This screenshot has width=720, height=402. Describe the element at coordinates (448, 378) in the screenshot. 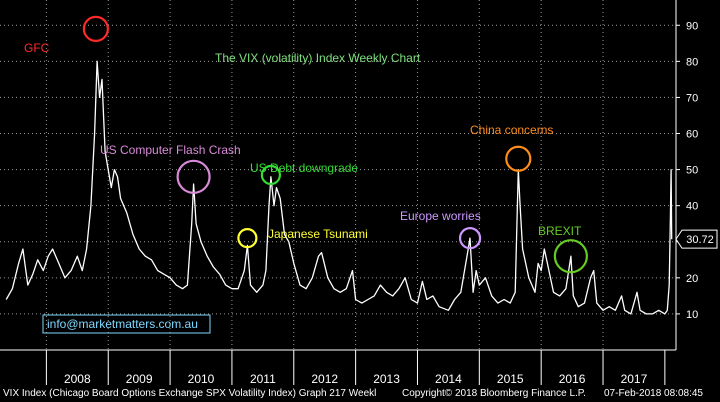

I see `x-tick-label: 2014` at that location.